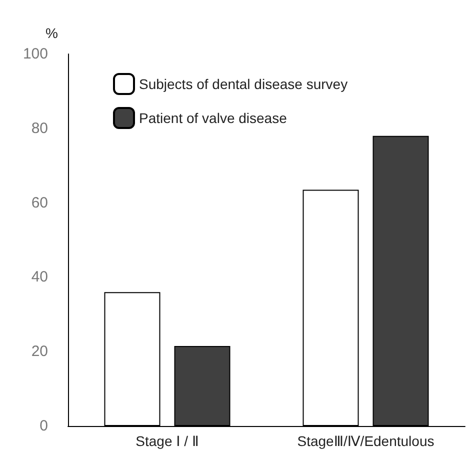 The height and width of the screenshot is (471, 475). Describe the element at coordinates (243, 84) in the screenshot. I see `legend-label: Subjects of dental disease survey` at that location.